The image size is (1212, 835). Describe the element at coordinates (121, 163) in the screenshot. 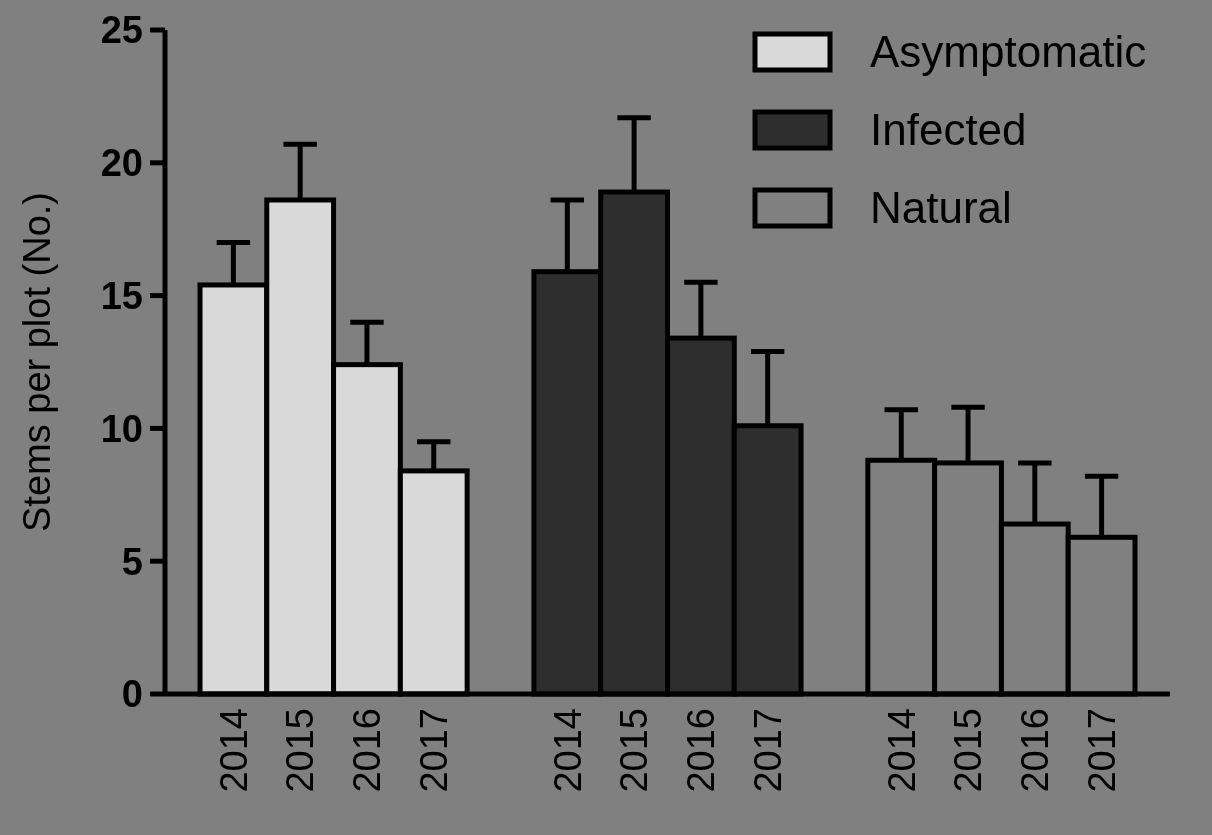

I see `y-tick-label: 20` at that location.